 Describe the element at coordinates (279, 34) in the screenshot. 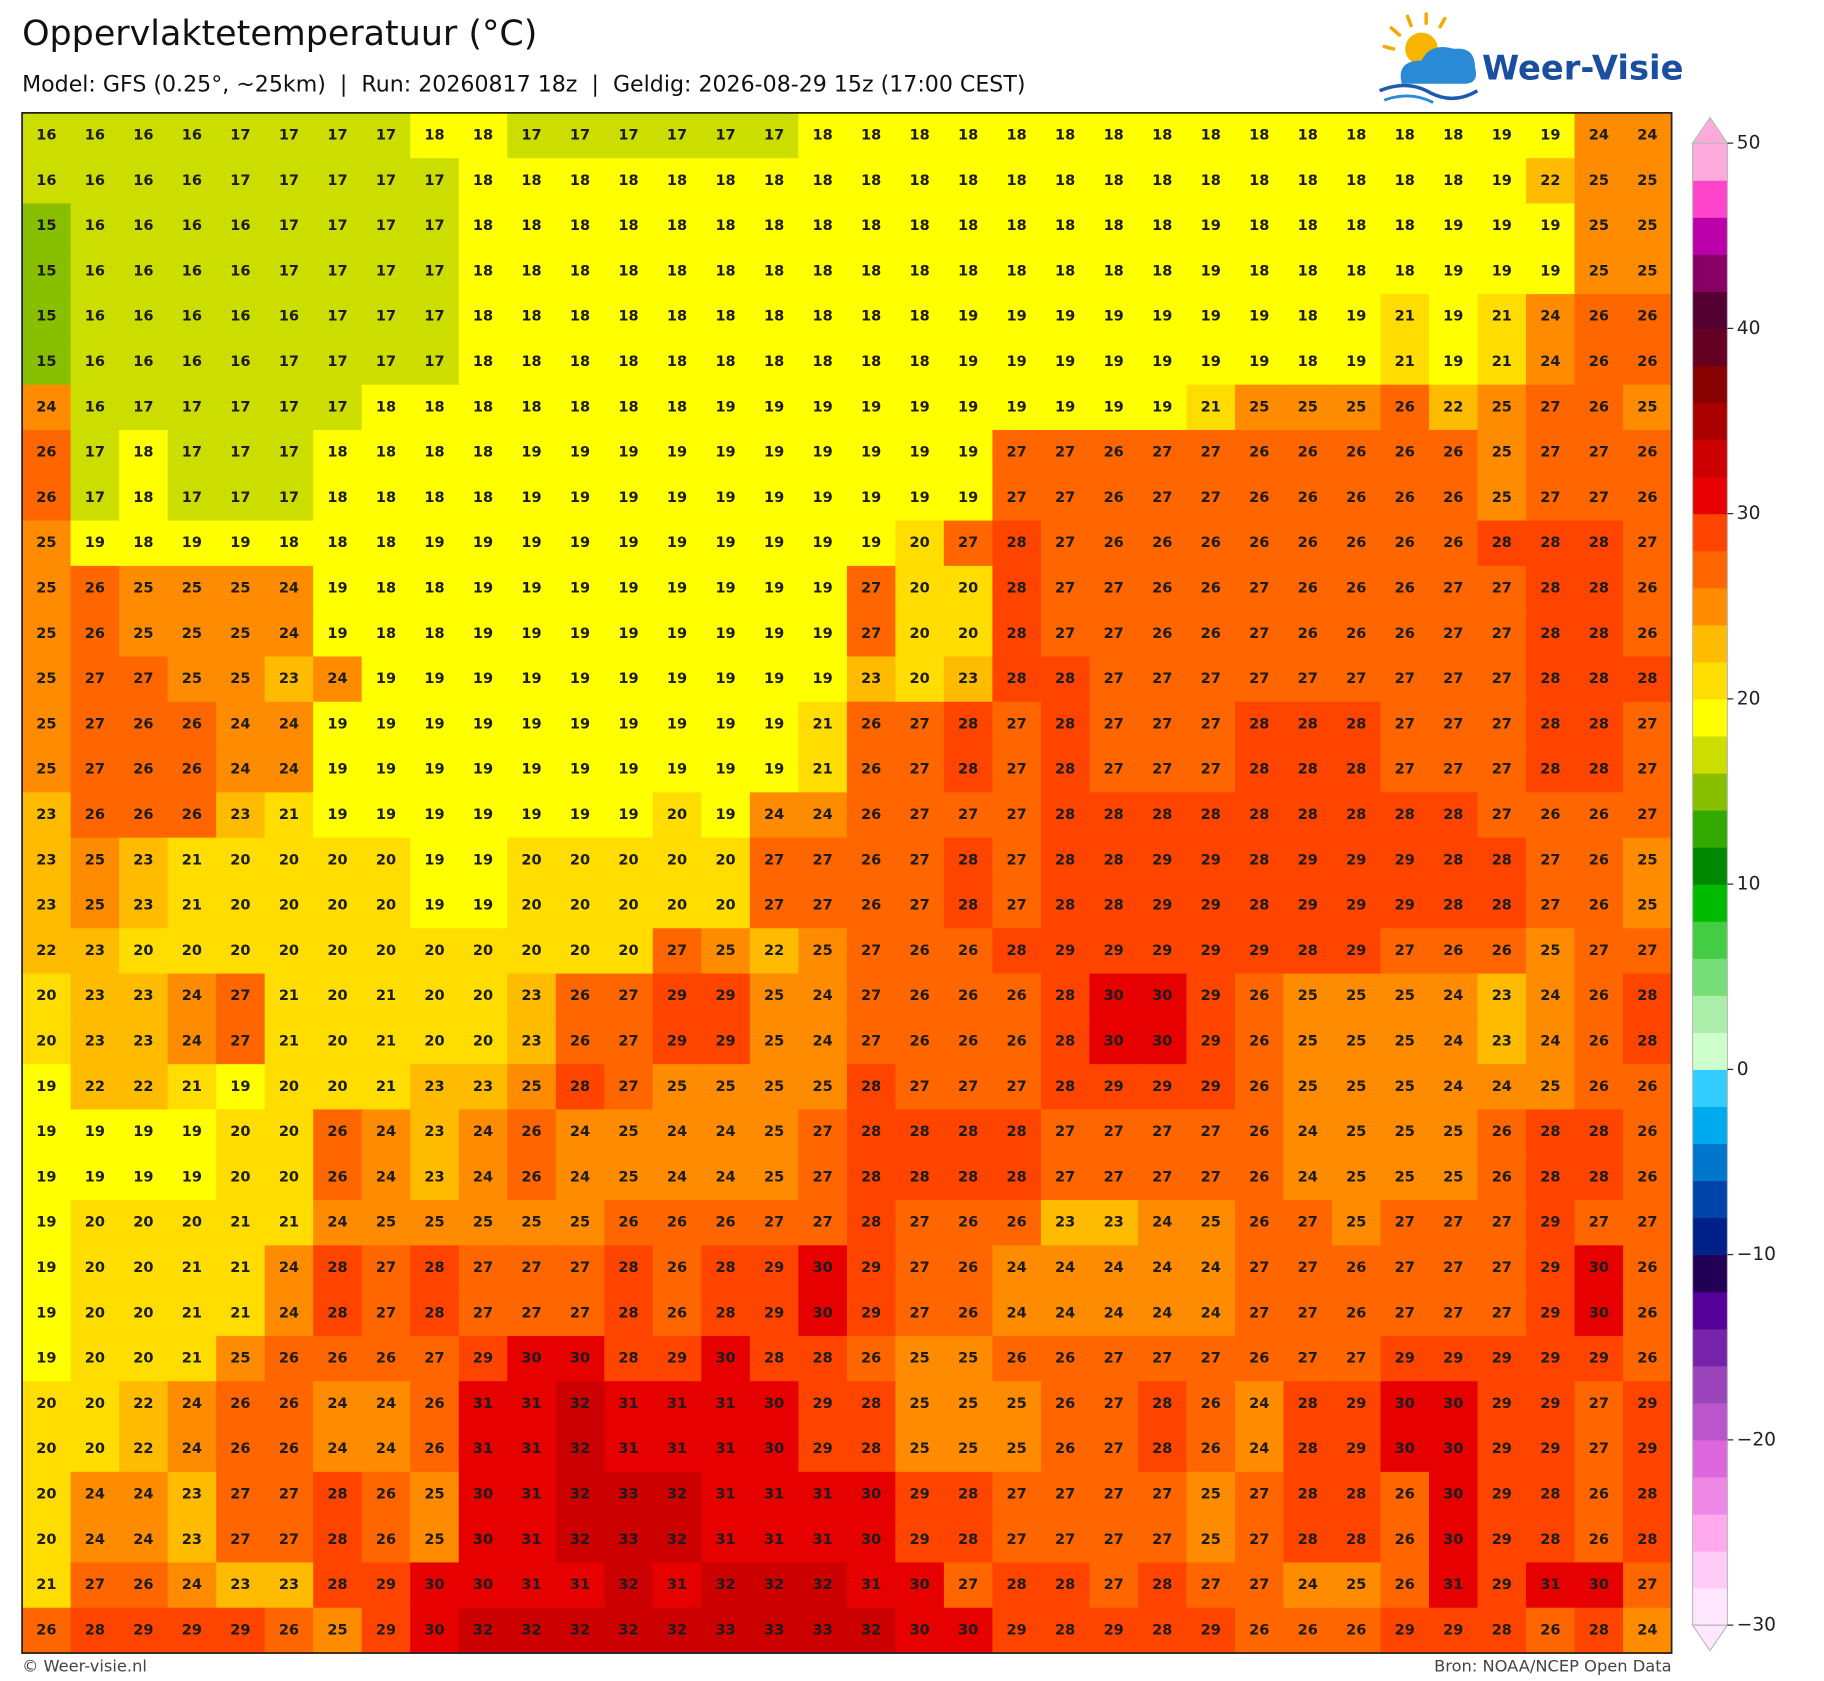

I see `title: Oppervlaktetemperatuur (°C)` at that location.